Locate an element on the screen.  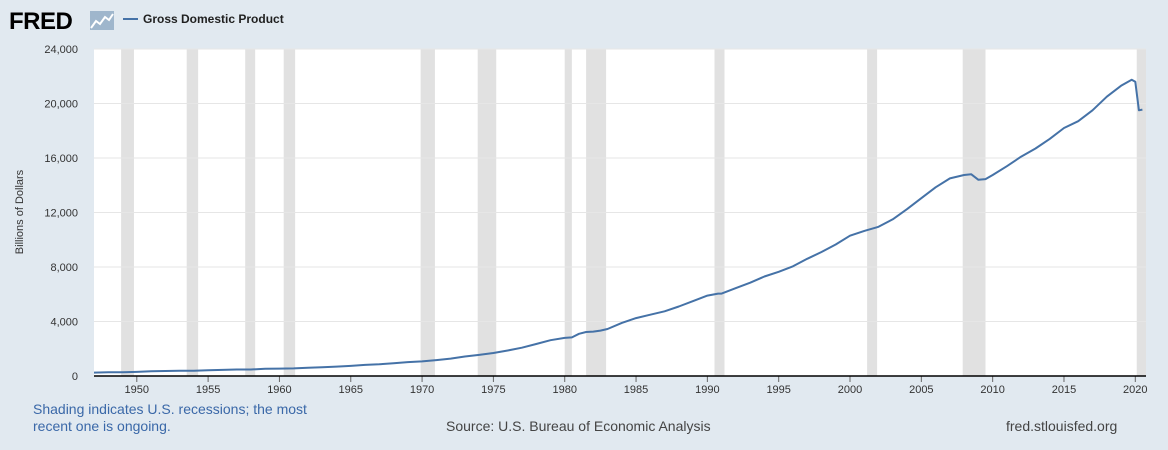
y-axis-ticks: 0 4,000 8,000 12,000 16,000 20,000 24,000 is located at coordinates (61, 213).